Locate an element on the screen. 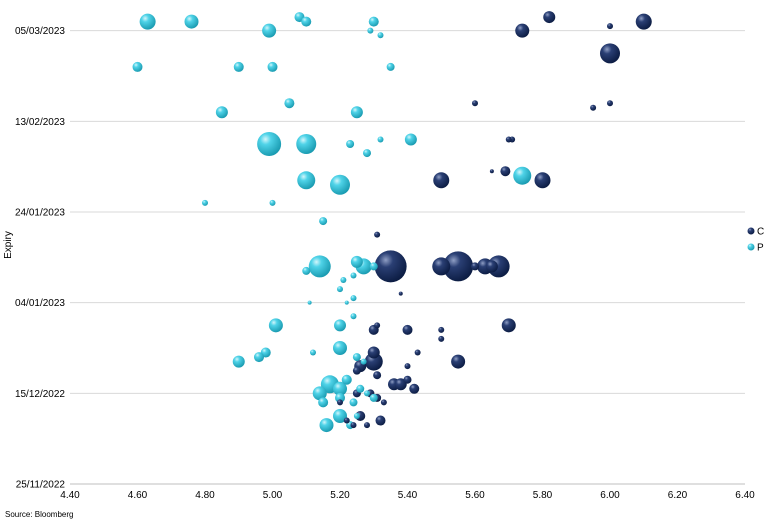 The width and height of the screenshot is (770, 528). x-tick-label: 5.40 is located at coordinates (408, 495).